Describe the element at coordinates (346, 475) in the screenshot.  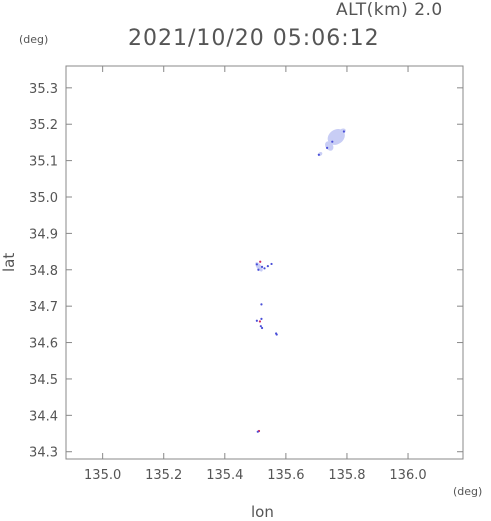
I see `x-tick-label: 135.8` at that location.